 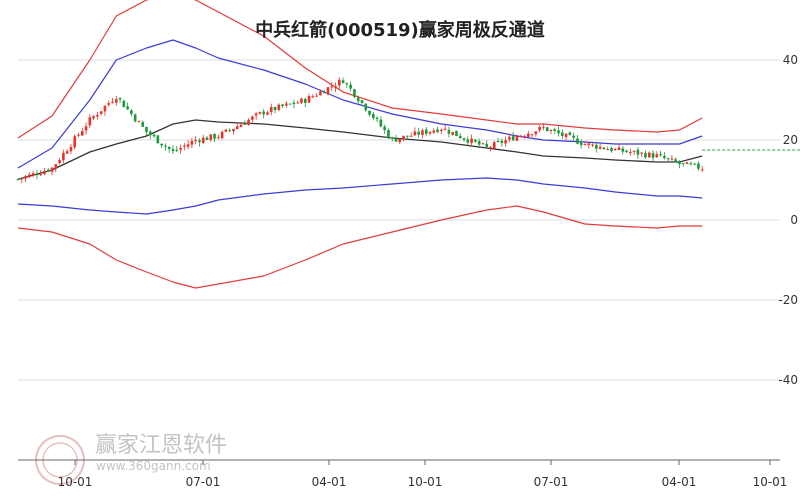 What do you see at coordinates (679, 482) in the screenshot?
I see `x-tick-label: 04-01` at bounding box center [679, 482].